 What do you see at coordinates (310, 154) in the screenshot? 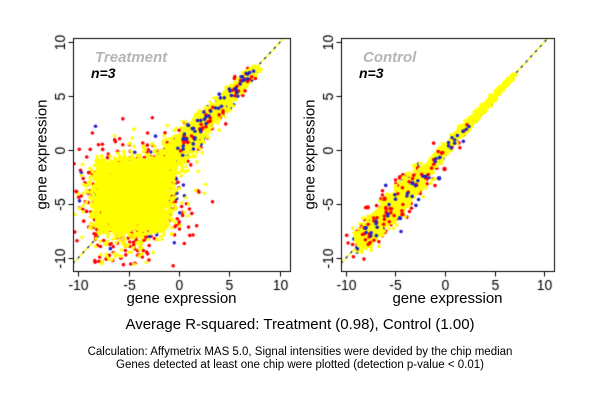
I see `control-y-axis-label: gene expression` at bounding box center [310, 154].